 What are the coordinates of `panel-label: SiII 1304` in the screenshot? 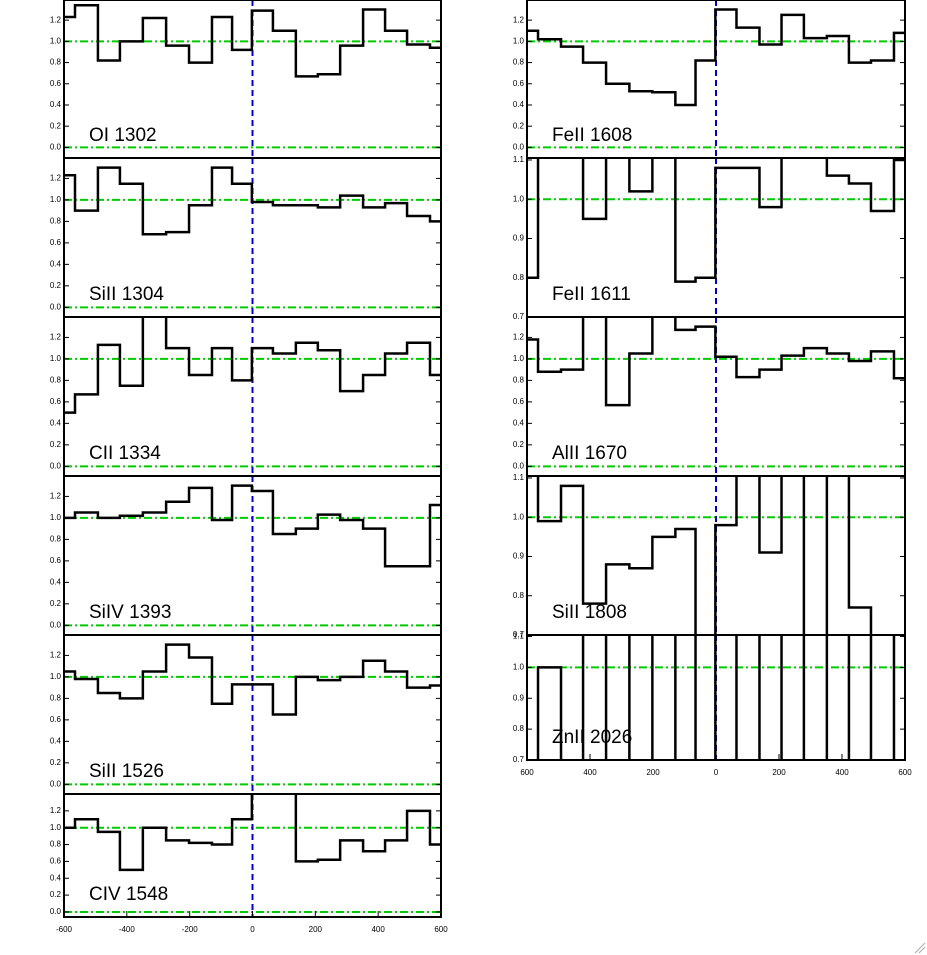 It's located at (126, 294).